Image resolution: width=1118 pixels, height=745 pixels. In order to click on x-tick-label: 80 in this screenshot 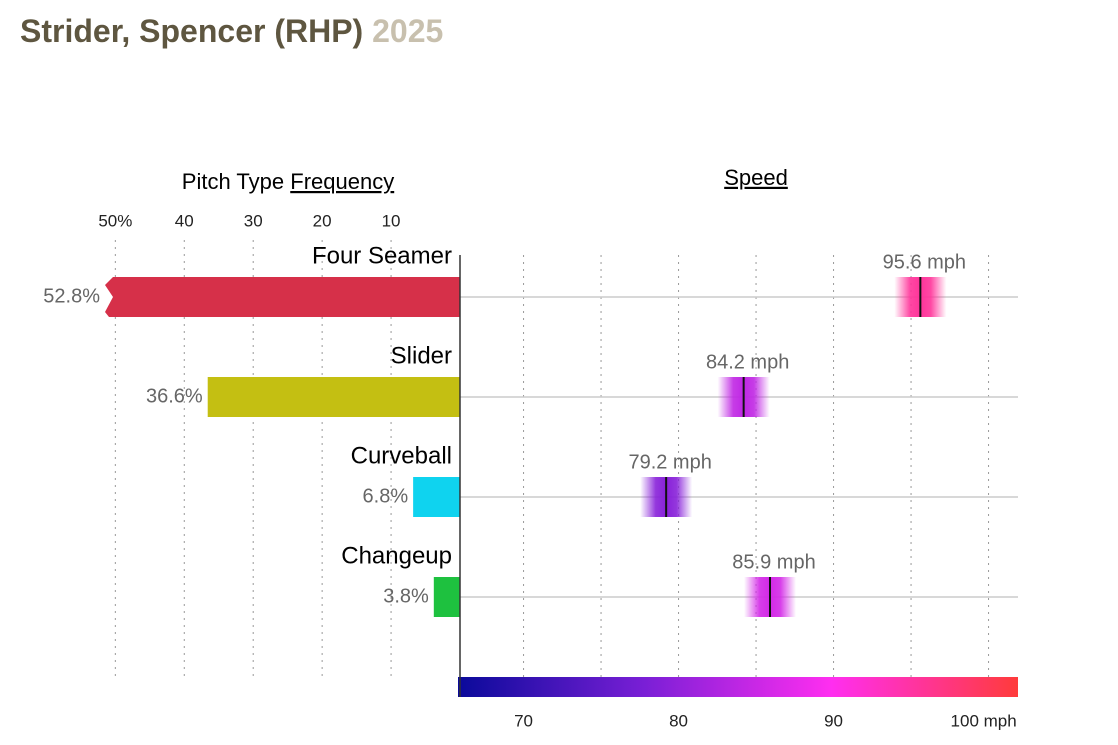, I will do `click(678, 720)`.